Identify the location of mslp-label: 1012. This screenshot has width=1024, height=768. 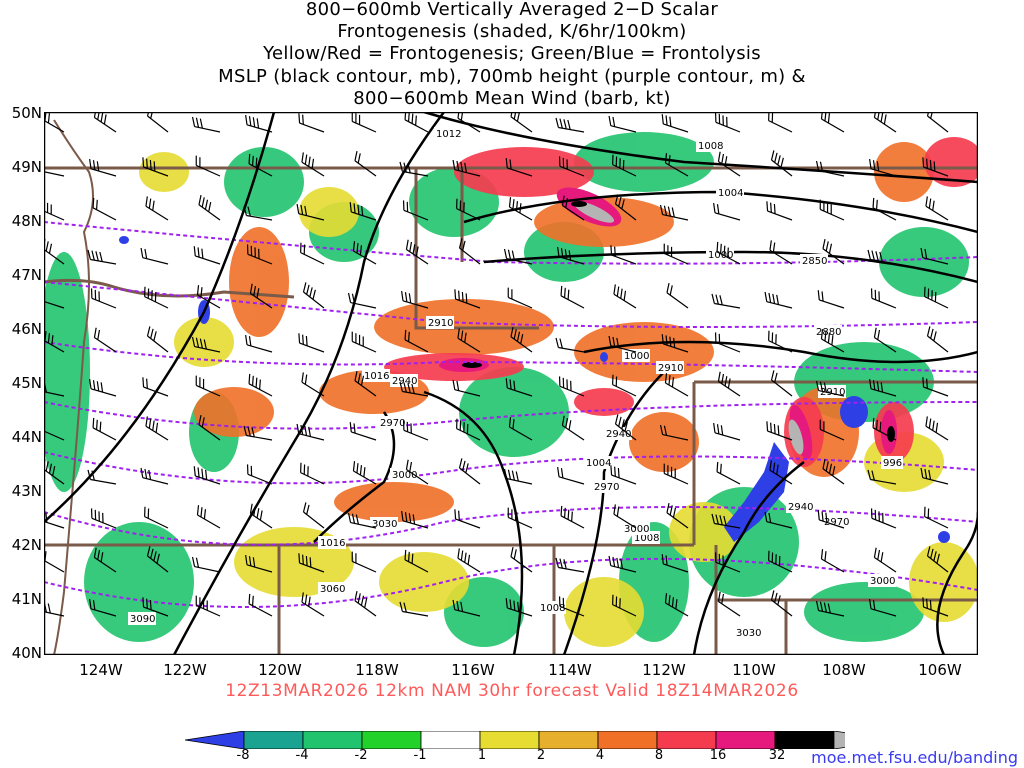
(448, 134).